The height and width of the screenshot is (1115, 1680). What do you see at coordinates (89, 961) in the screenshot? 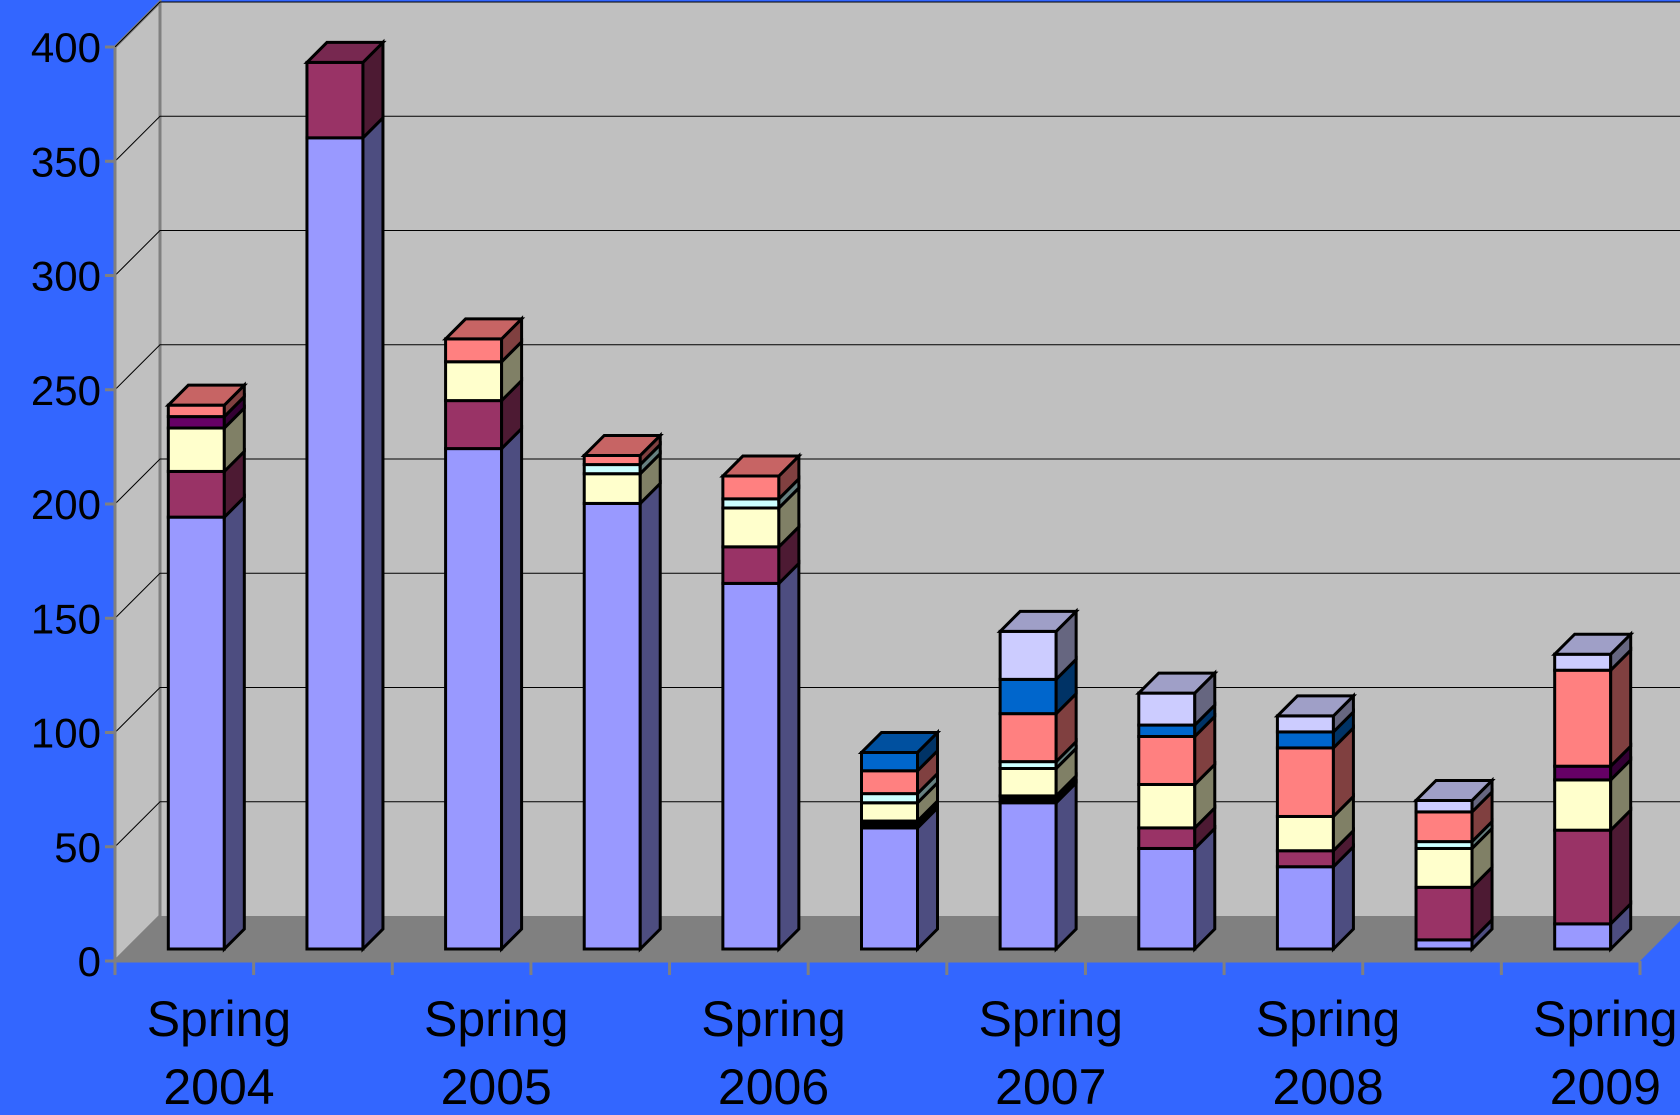
I see `y-tick-label: 0` at bounding box center [89, 961].